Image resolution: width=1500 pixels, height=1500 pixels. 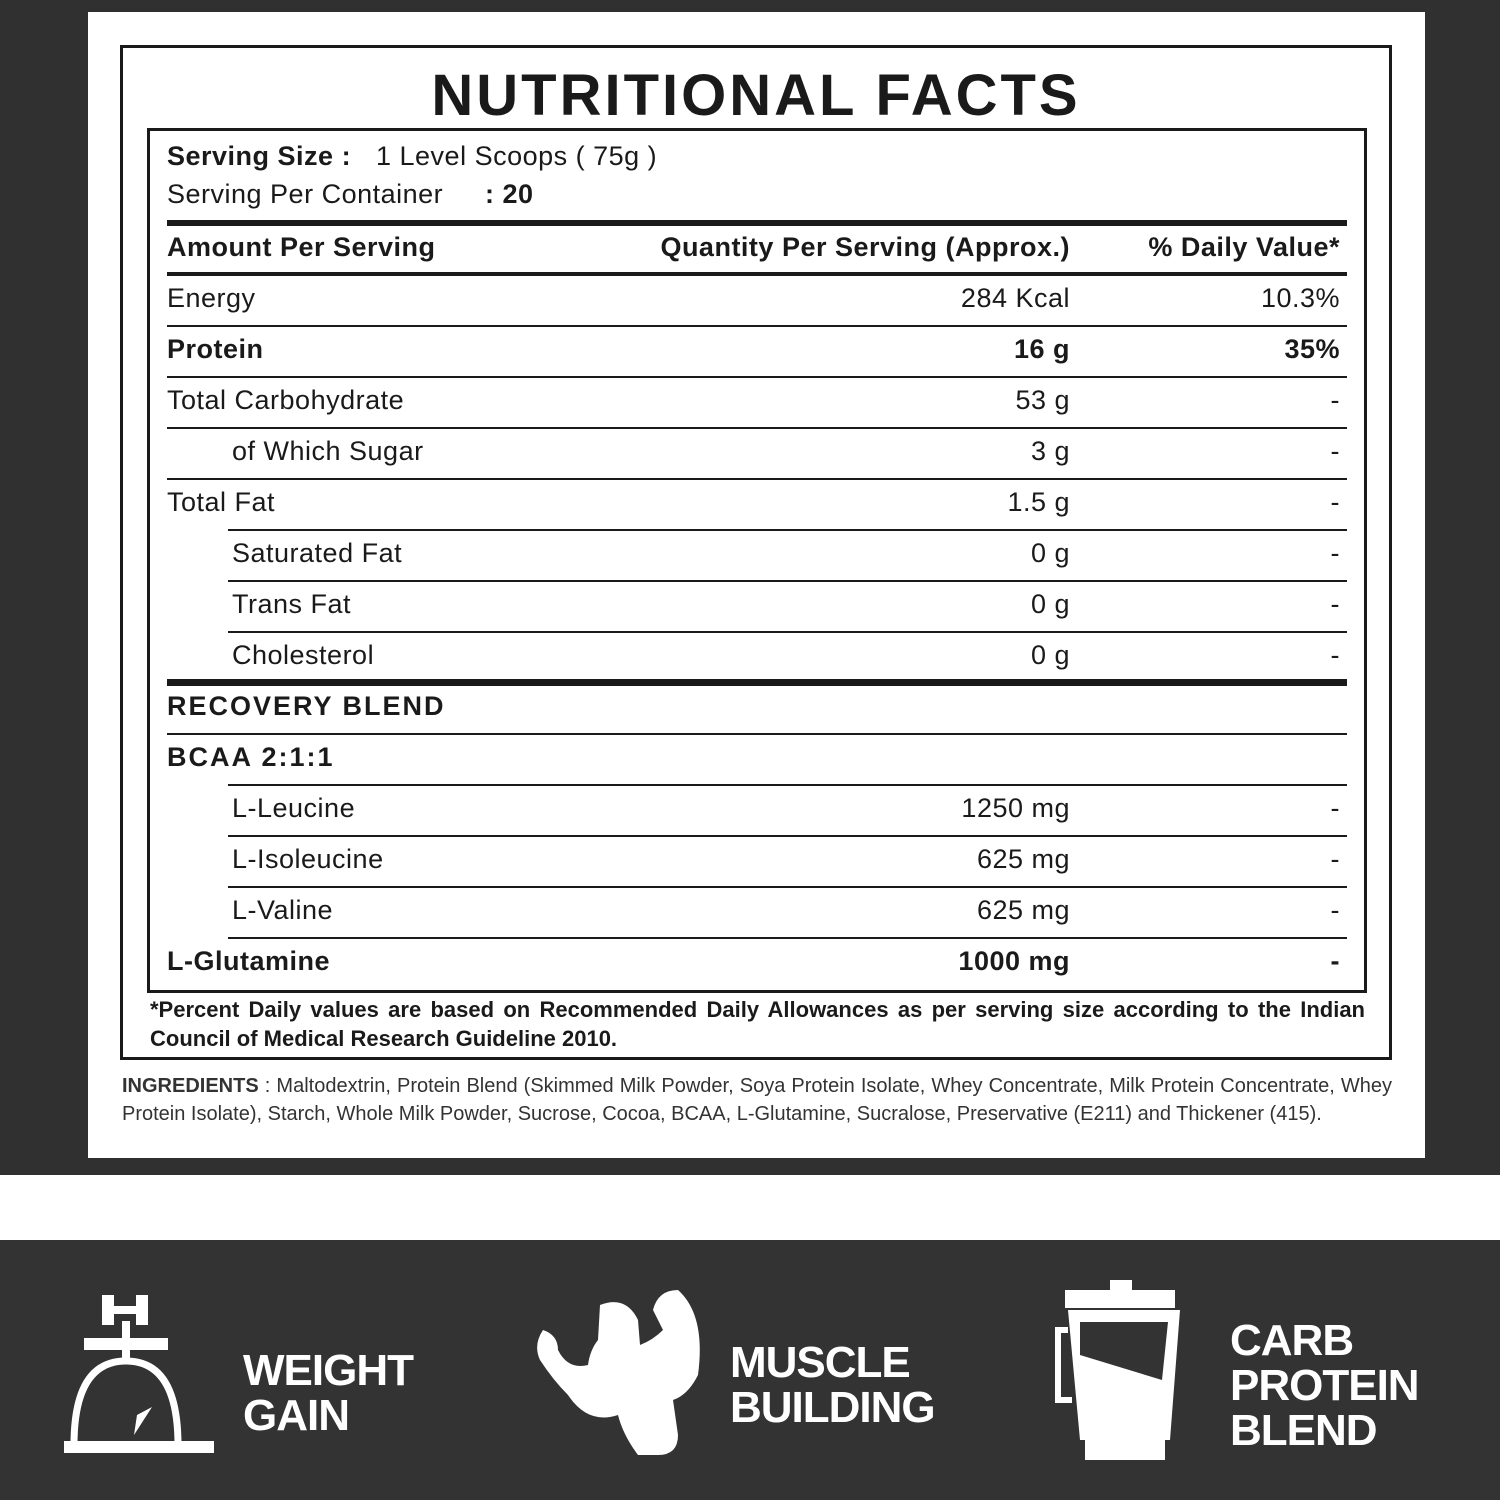 What do you see at coordinates (259, 156) in the screenshot?
I see `serving-size-label: Serving Size :` at bounding box center [259, 156].